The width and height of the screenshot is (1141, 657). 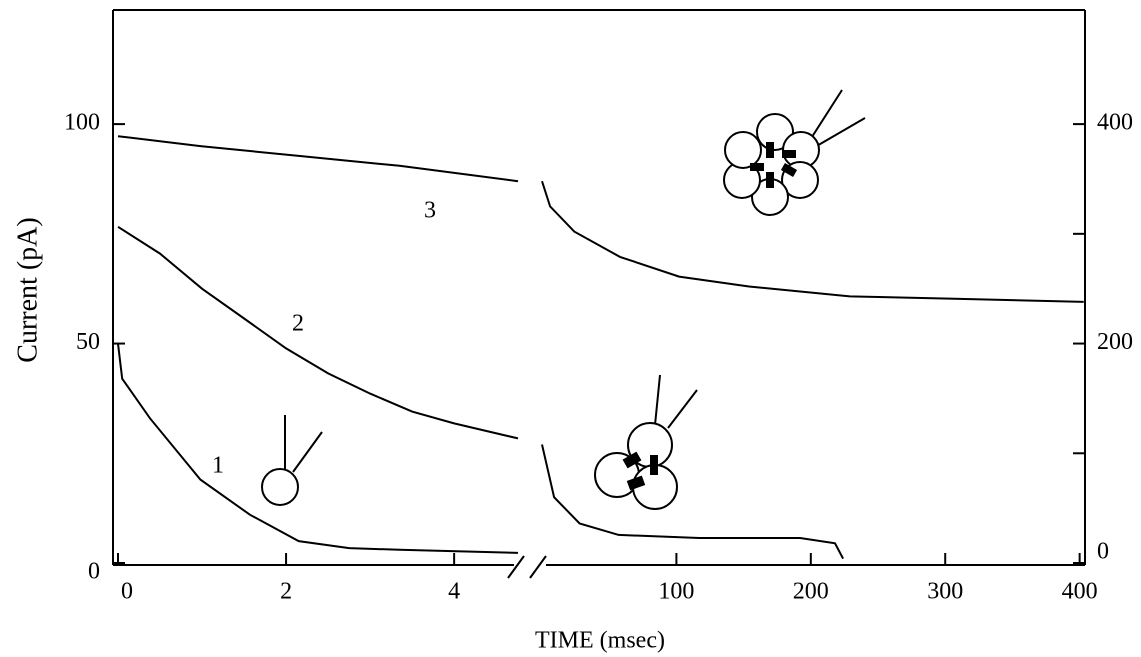 I want to click on y2-tick-label: 400, so click(x=1115, y=123).